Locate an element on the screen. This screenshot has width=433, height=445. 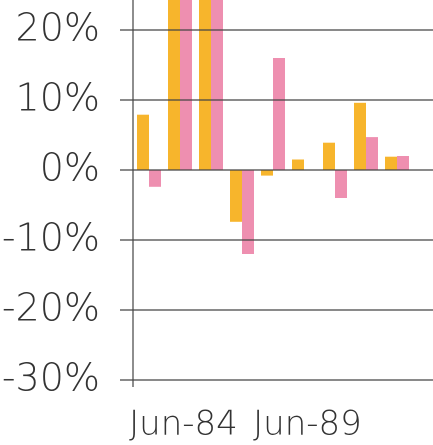
y-tick-label: 10% is located at coordinates (58, 98).